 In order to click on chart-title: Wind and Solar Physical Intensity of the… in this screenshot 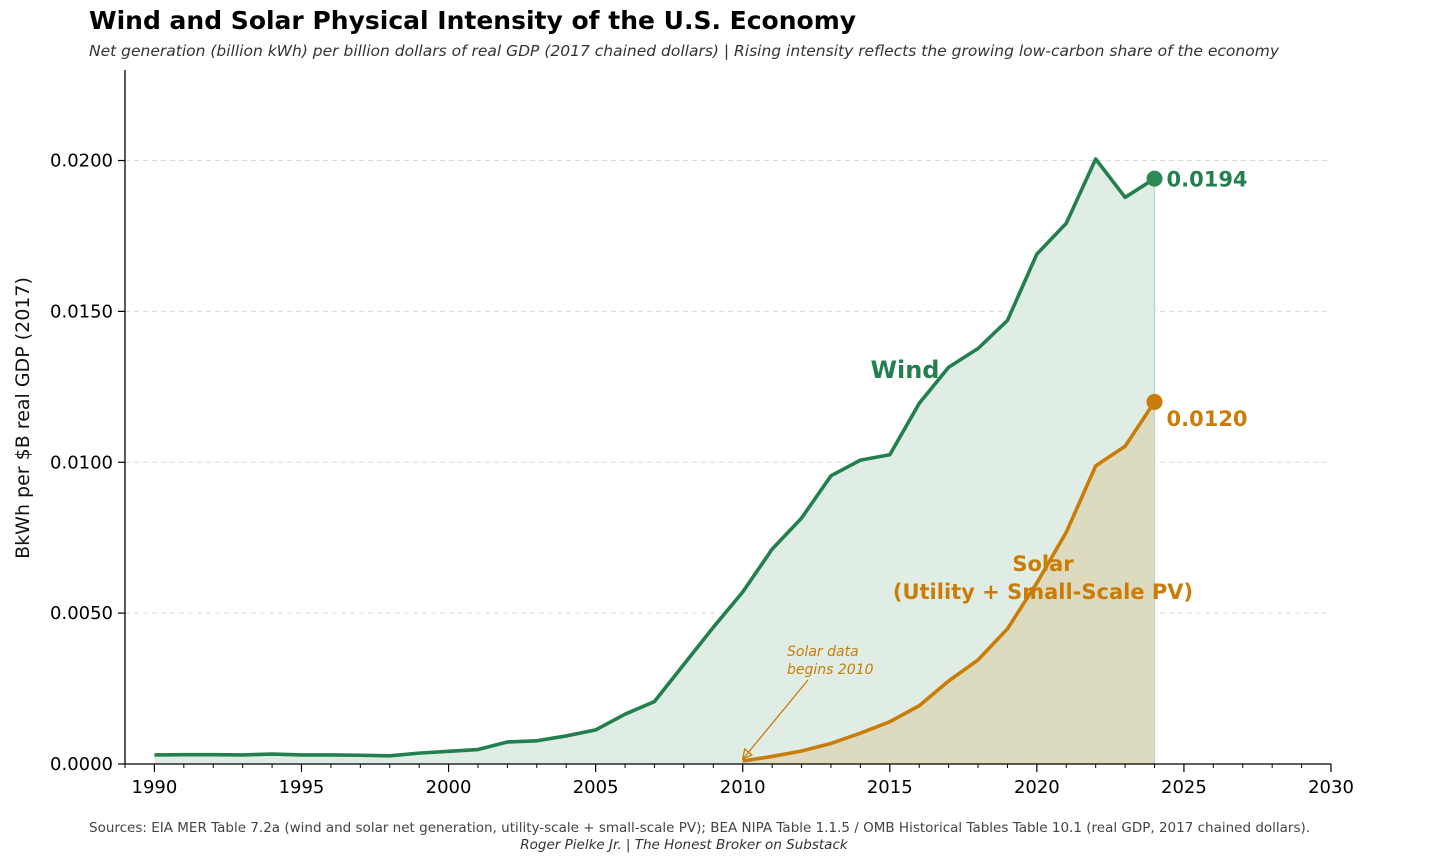, I will do `click(473, 20)`.